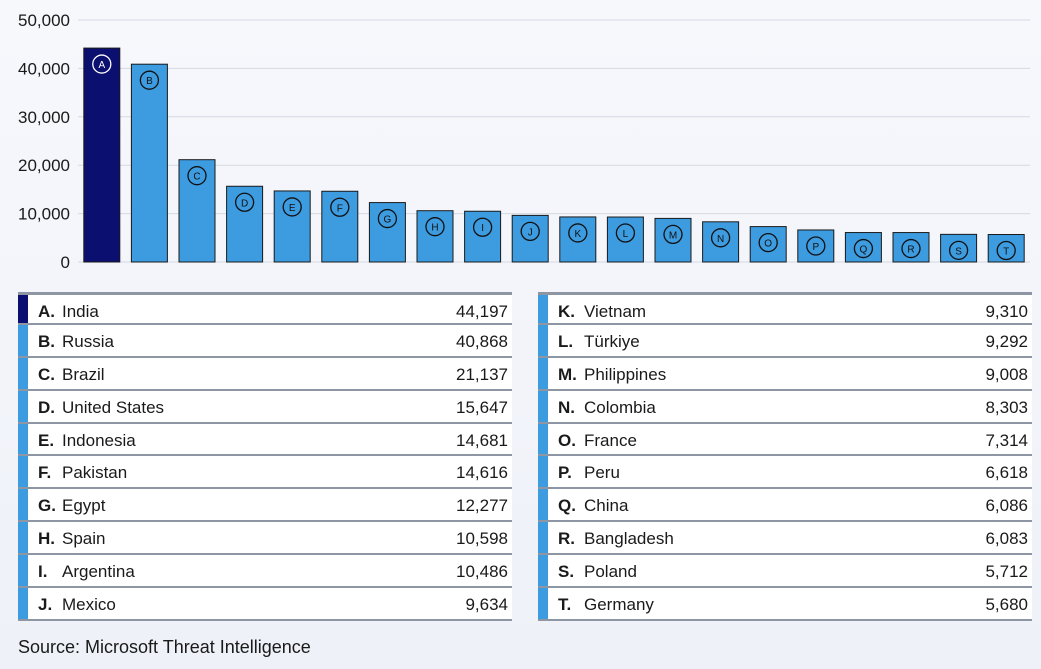 The height and width of the screenshot is (669, 1041). Describe the element at coordinates (785, 341) in the screenshot. I see `table-row: L. Türkiye 9,292` at that location.